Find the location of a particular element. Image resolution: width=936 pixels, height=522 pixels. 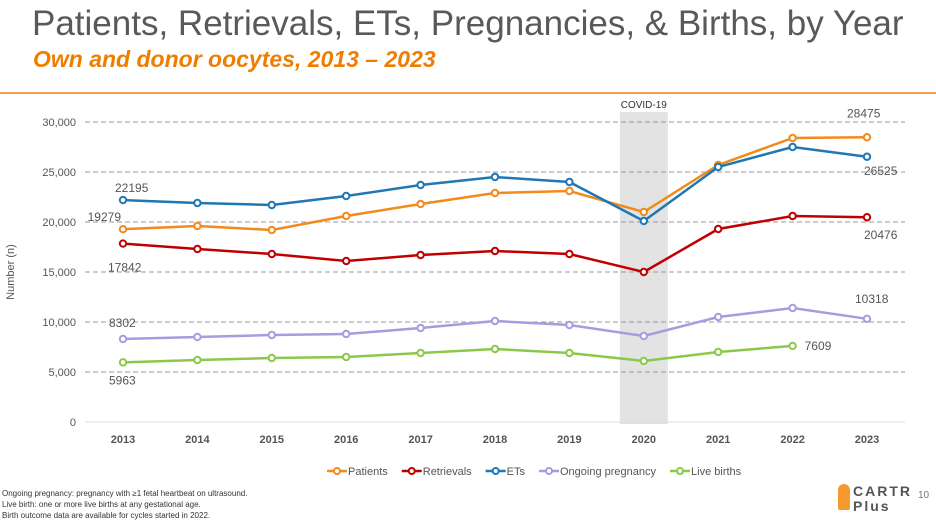

data-label: 20476 is located at coordinates (881, 235).